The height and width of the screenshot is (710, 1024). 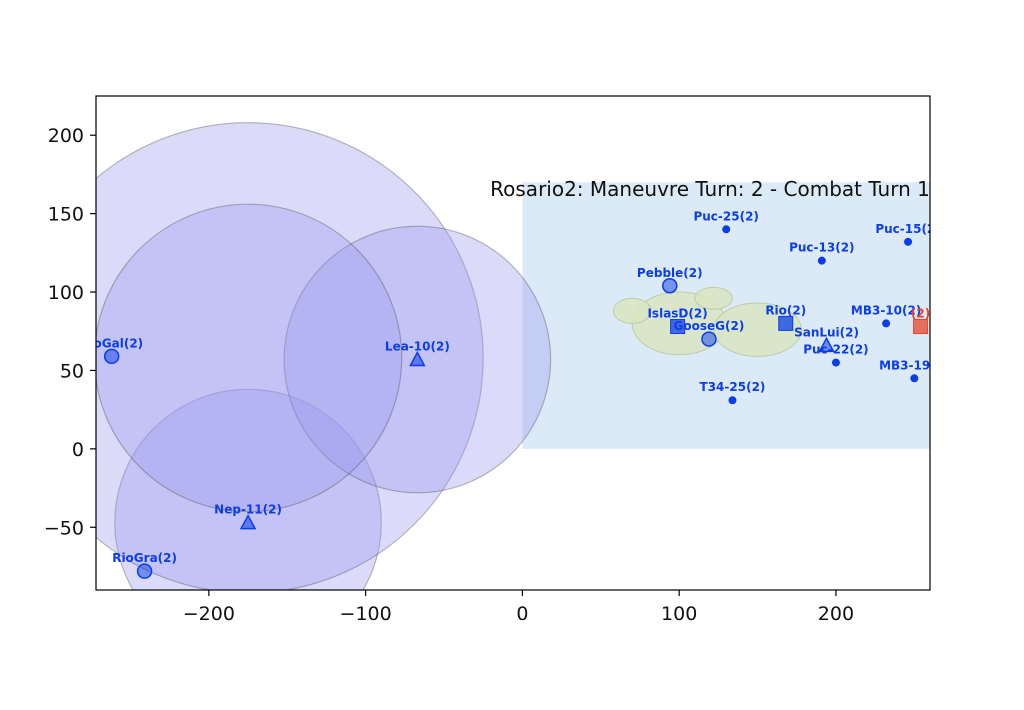 What do you see at coordinates (66, 215) in the screenshot?
I see `y-tick-label: 150` at bounding box center [66, 215].